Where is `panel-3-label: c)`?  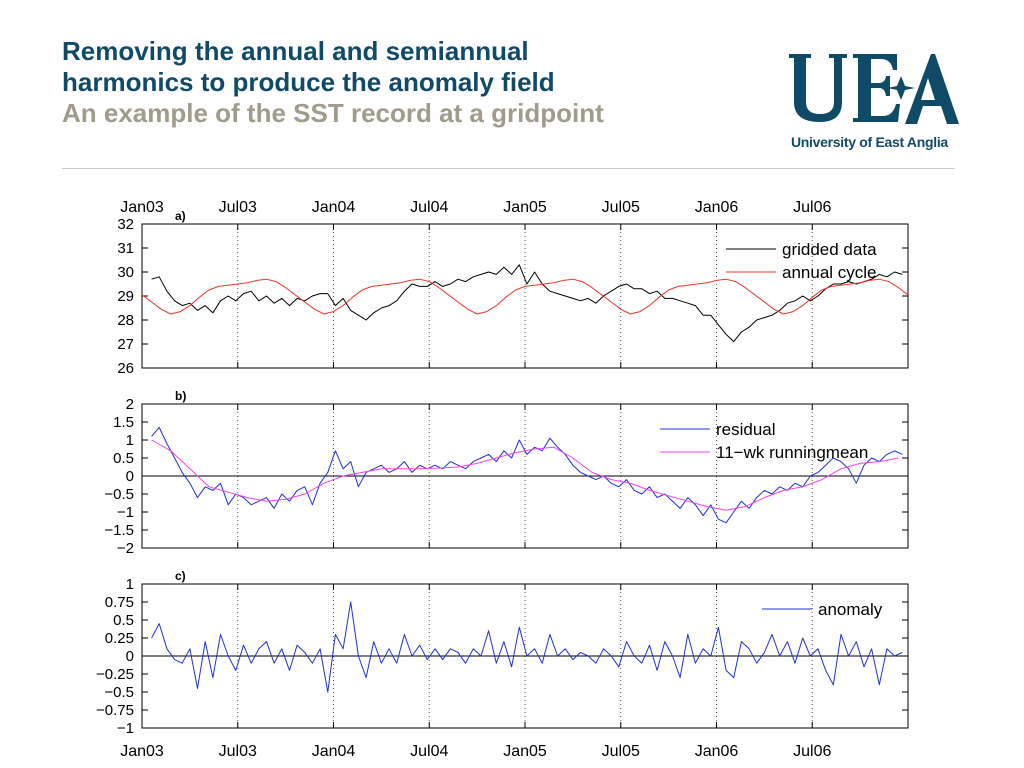 panel-3-label: c) is located at coordinates (180, 576).